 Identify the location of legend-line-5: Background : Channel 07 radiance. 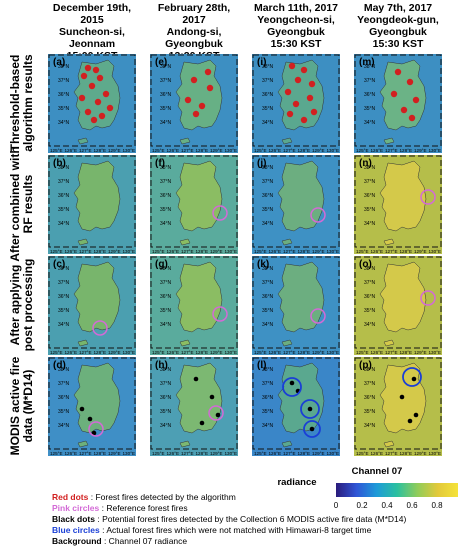
(119, 541).